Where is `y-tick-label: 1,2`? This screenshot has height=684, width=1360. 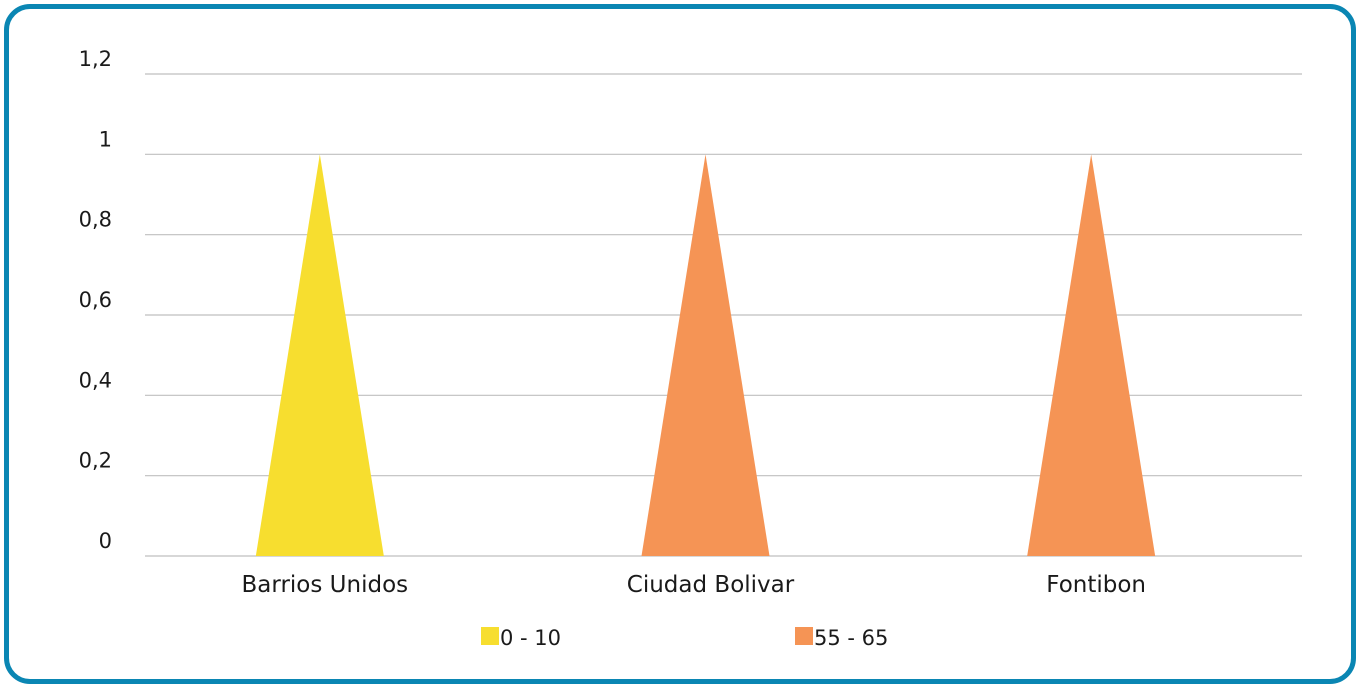 y-tick-label: 1,2 is located at coordinates (95, 59).